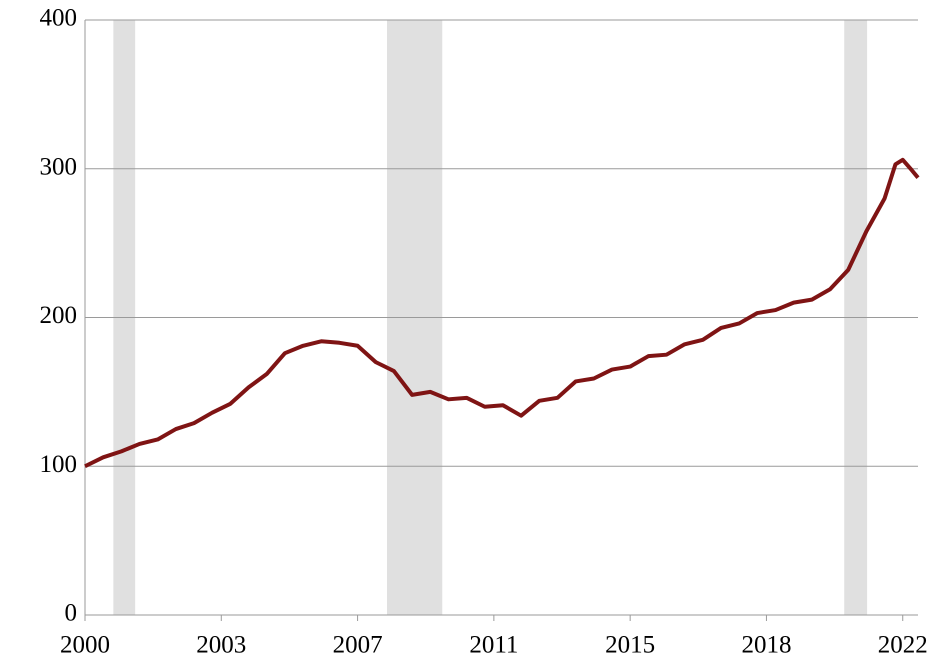  I want to click on y-tick-label: 100, so click(59, 464).